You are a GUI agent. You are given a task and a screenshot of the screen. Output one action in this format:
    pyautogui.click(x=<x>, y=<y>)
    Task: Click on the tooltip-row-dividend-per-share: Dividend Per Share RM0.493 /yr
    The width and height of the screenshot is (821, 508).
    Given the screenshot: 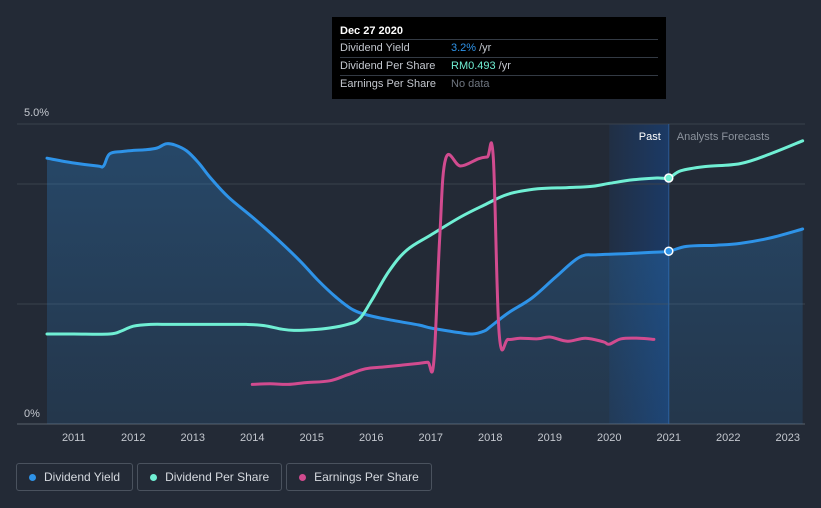 What is the action you would take?
    pyautogui.click(x=499, y=66)
    